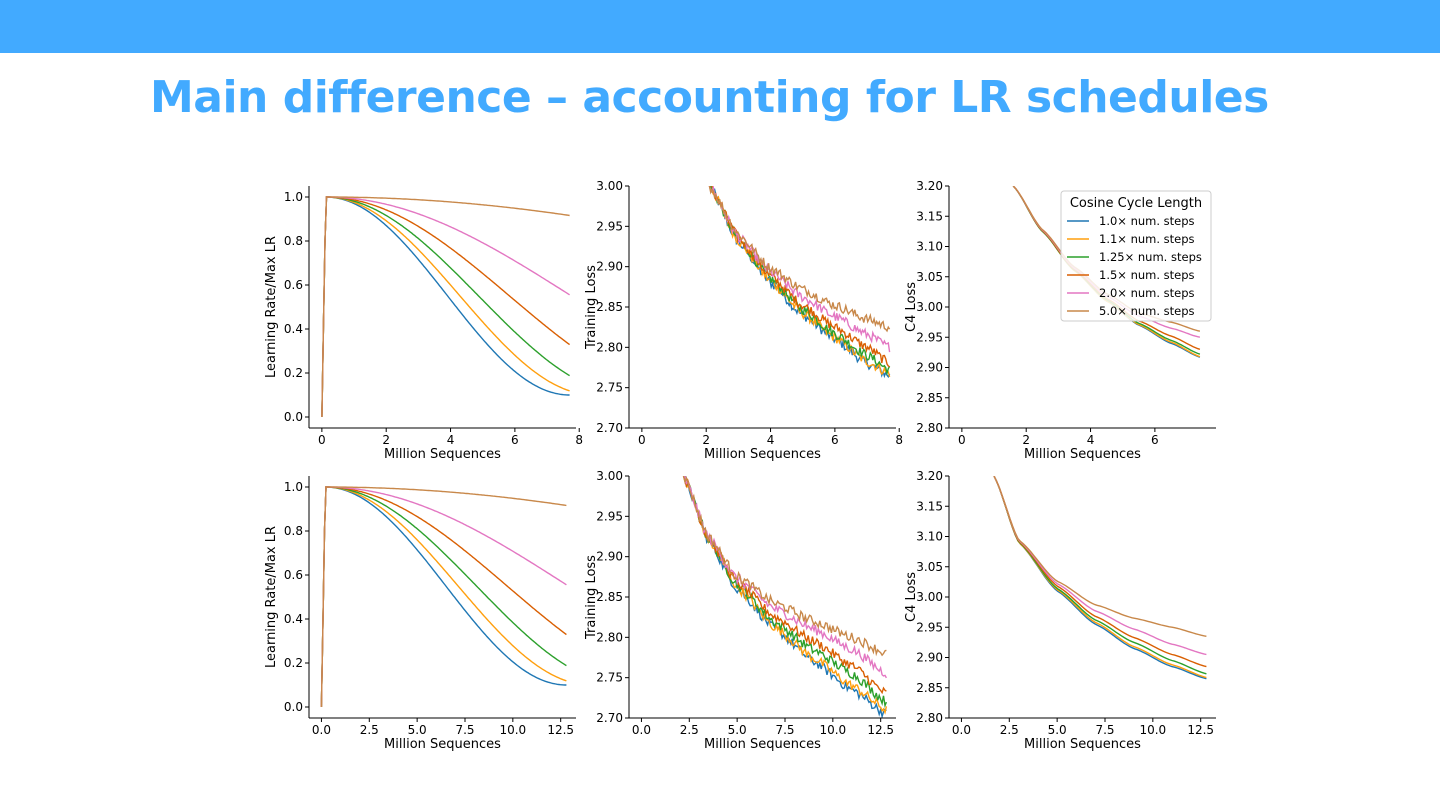 The image size is (1440, 810). Describe the element at coordinates (1147, 275) in the screenshot. I see `legend-entry: 1.5× num. steps` at that location.